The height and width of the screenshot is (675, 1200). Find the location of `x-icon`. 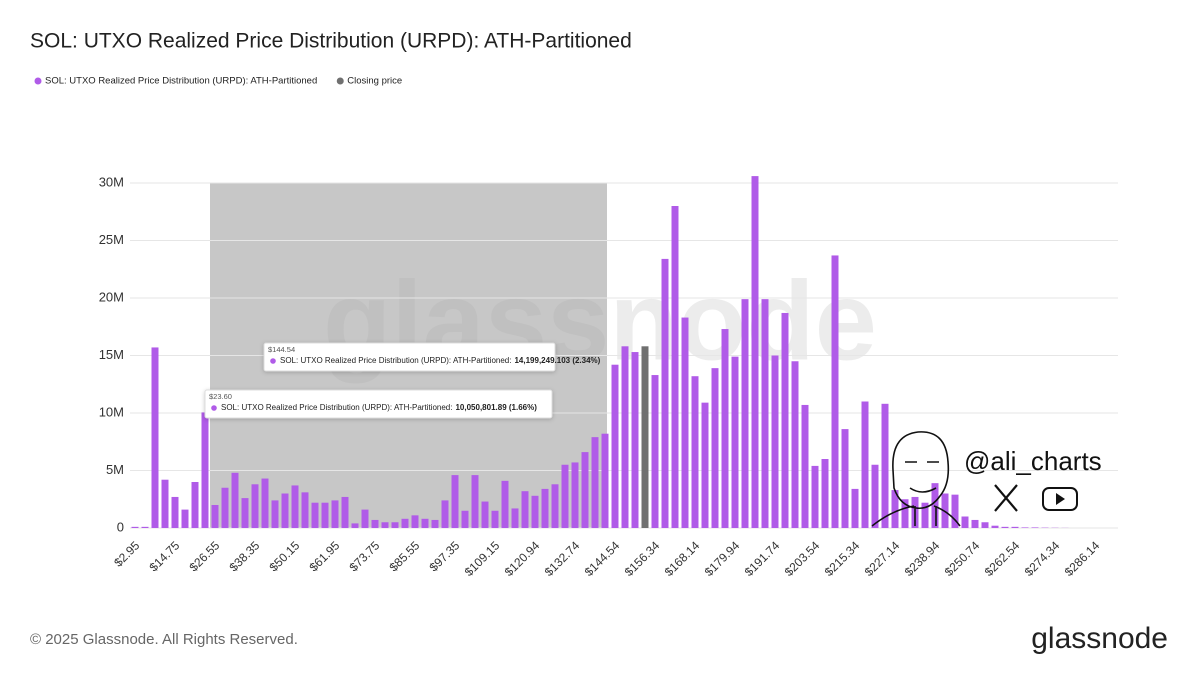

x-icon is located at coordinates (1006, 498).